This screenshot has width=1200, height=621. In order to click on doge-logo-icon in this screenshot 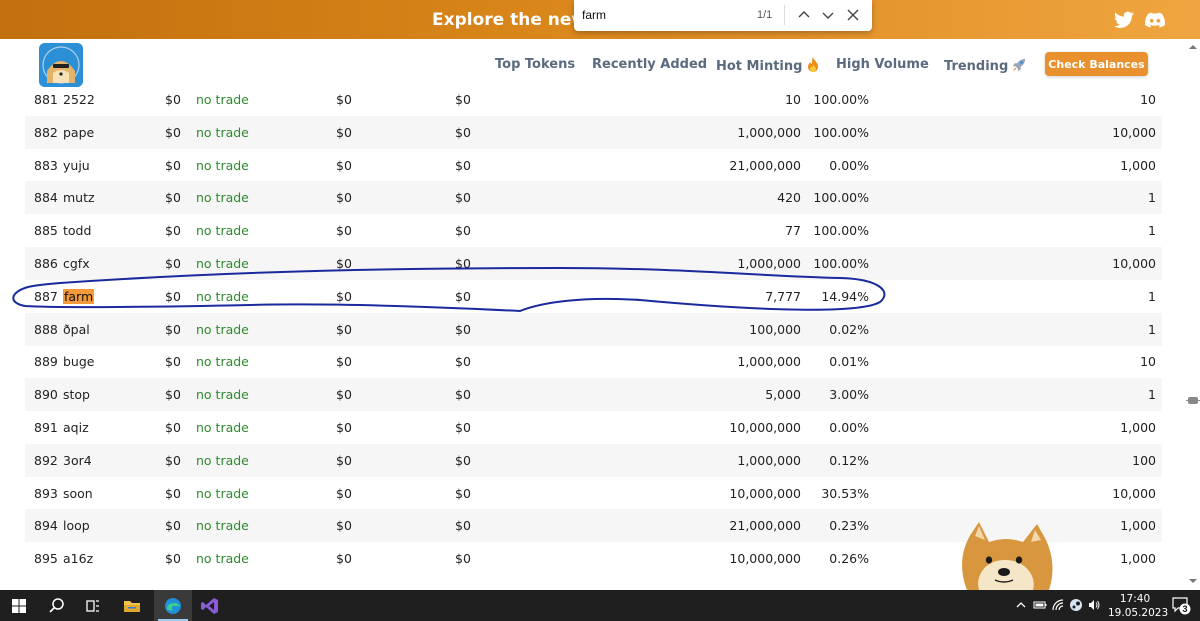, I will do `click(61, 65)`.